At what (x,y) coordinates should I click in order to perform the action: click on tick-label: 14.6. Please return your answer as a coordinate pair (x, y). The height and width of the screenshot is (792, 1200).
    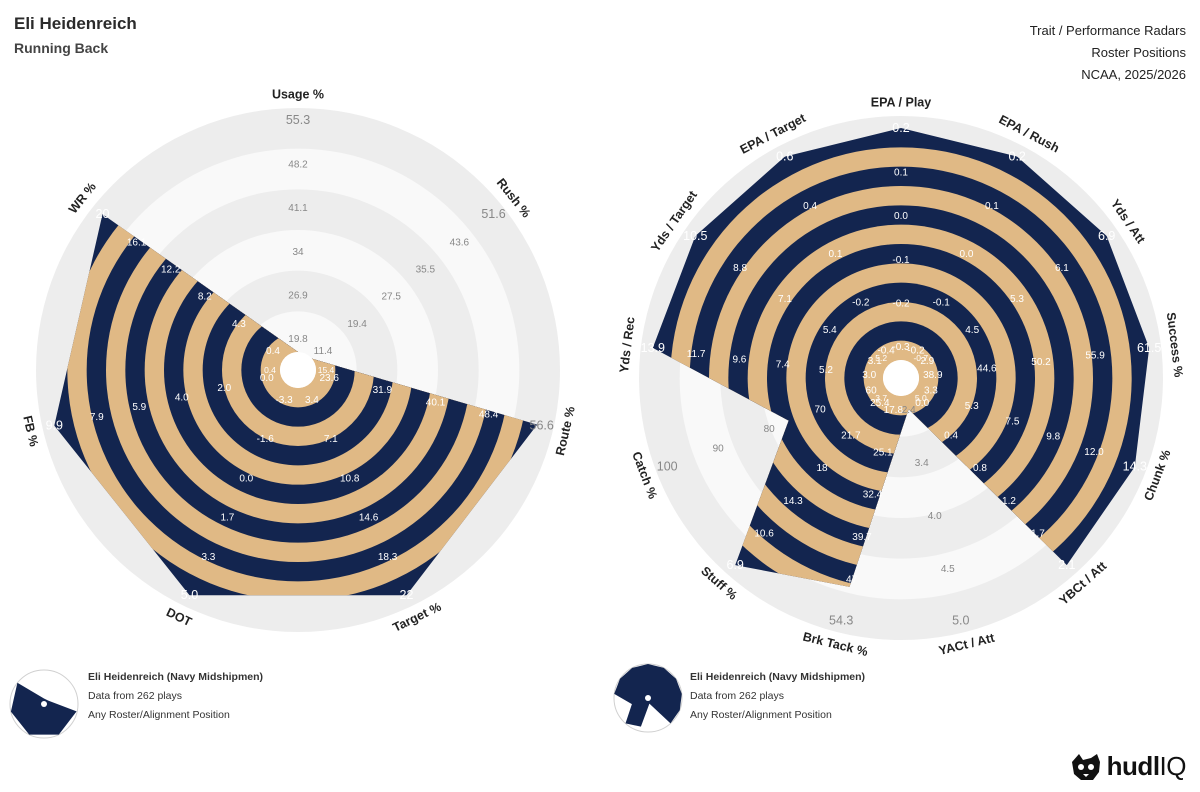
    Looking at the image, I should click on (369, 518).